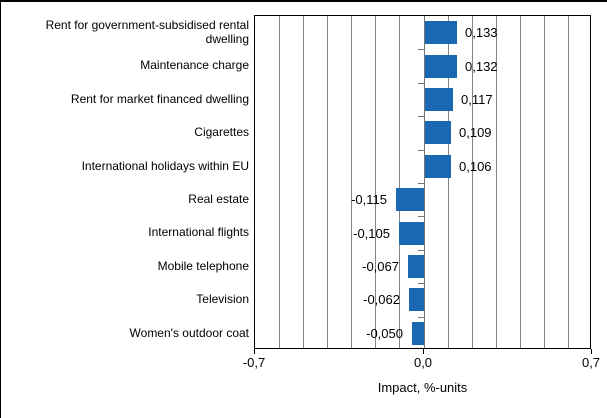  Describe the element at coordinates (380, 266) in the screenshot. I see `value-label: -0,067` at that location.